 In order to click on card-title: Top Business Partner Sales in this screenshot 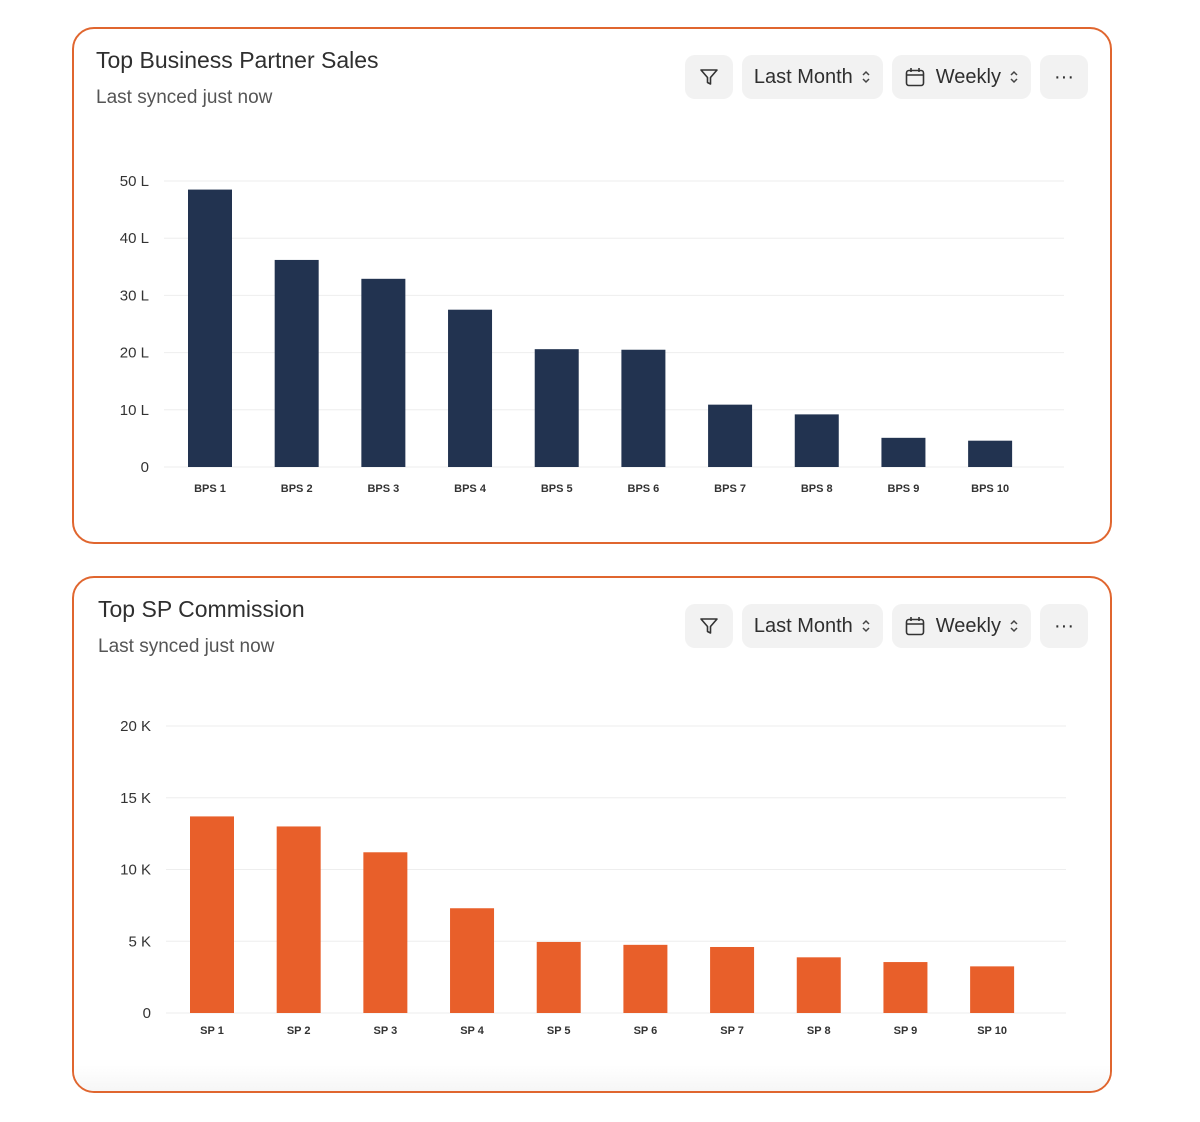, I will do `click(237, 60)`.